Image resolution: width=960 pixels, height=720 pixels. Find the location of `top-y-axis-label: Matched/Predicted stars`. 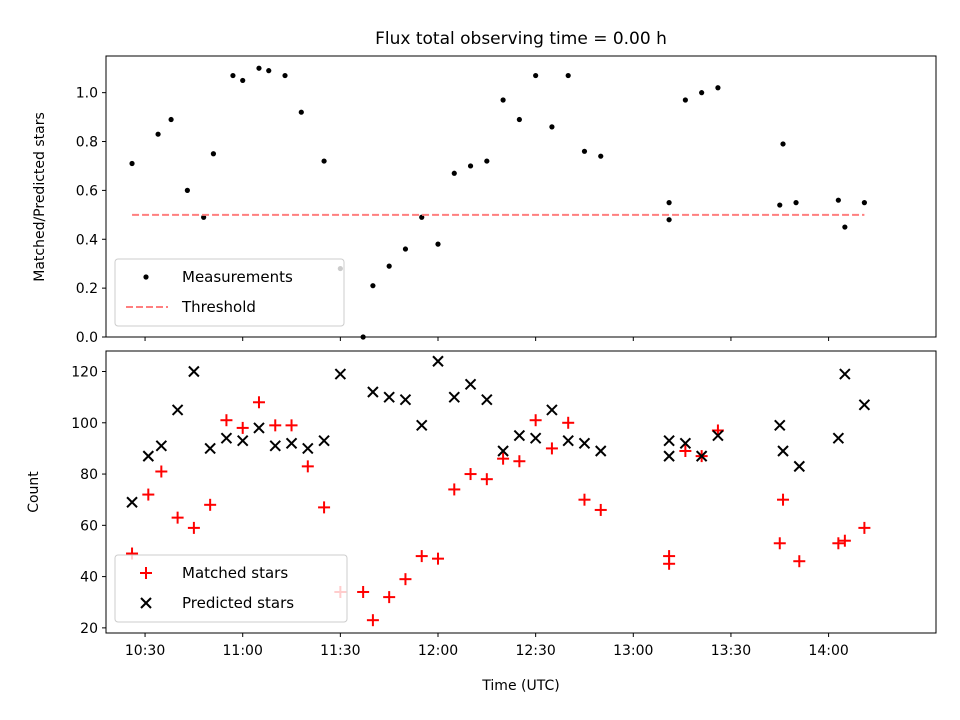

top-y-axis-label: Matched/Predicted stars is located at coordinates (40, 197).